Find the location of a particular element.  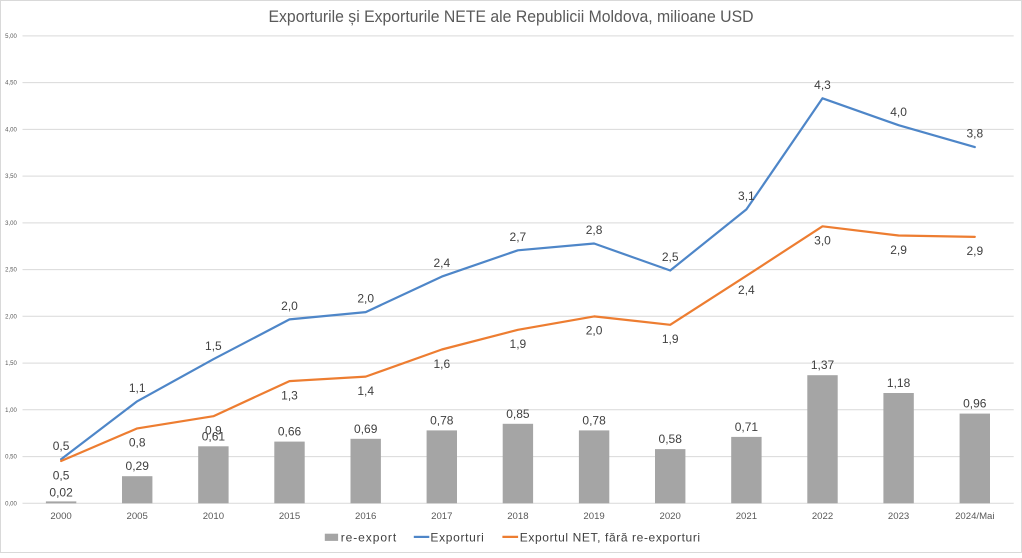

svg-text: re-export is located at coordinates (369, 538).